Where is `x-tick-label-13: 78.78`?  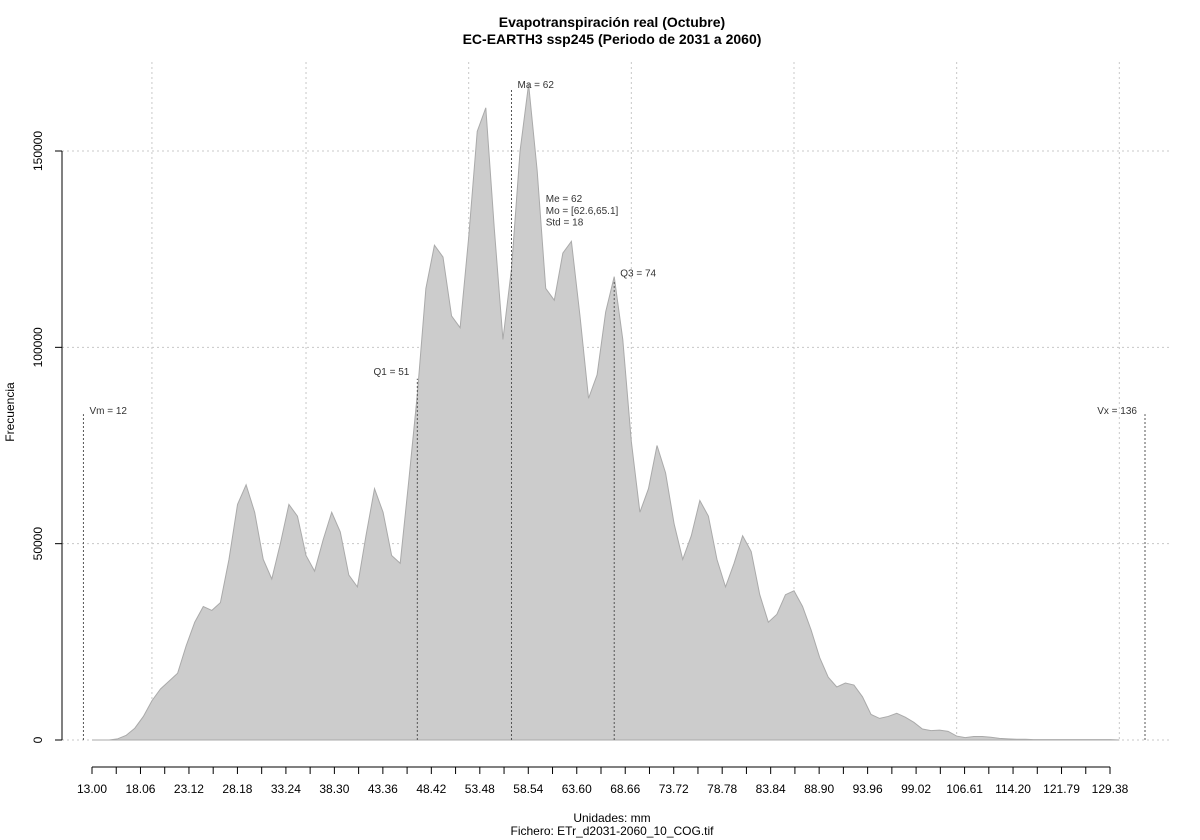 x-tick-label-13: 78.78 is located at coordinates (722, 789).